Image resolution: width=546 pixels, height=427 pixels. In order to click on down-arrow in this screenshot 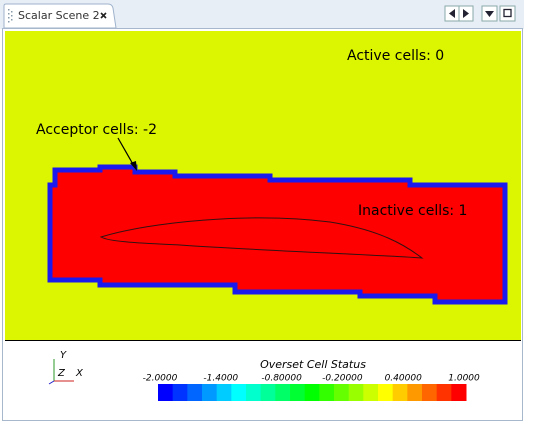, I will do `click(489, 14)`.